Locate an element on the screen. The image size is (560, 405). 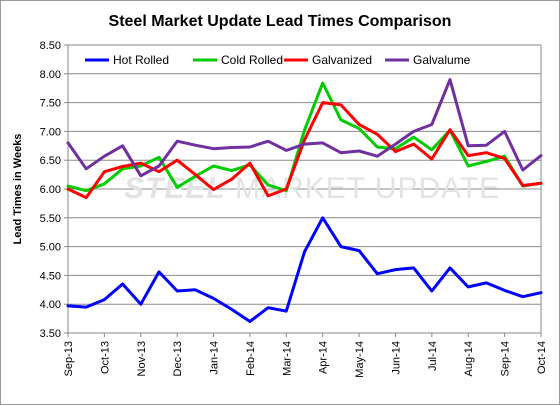
y-tick-label: 4.00 is located at coordinates (50, 305).